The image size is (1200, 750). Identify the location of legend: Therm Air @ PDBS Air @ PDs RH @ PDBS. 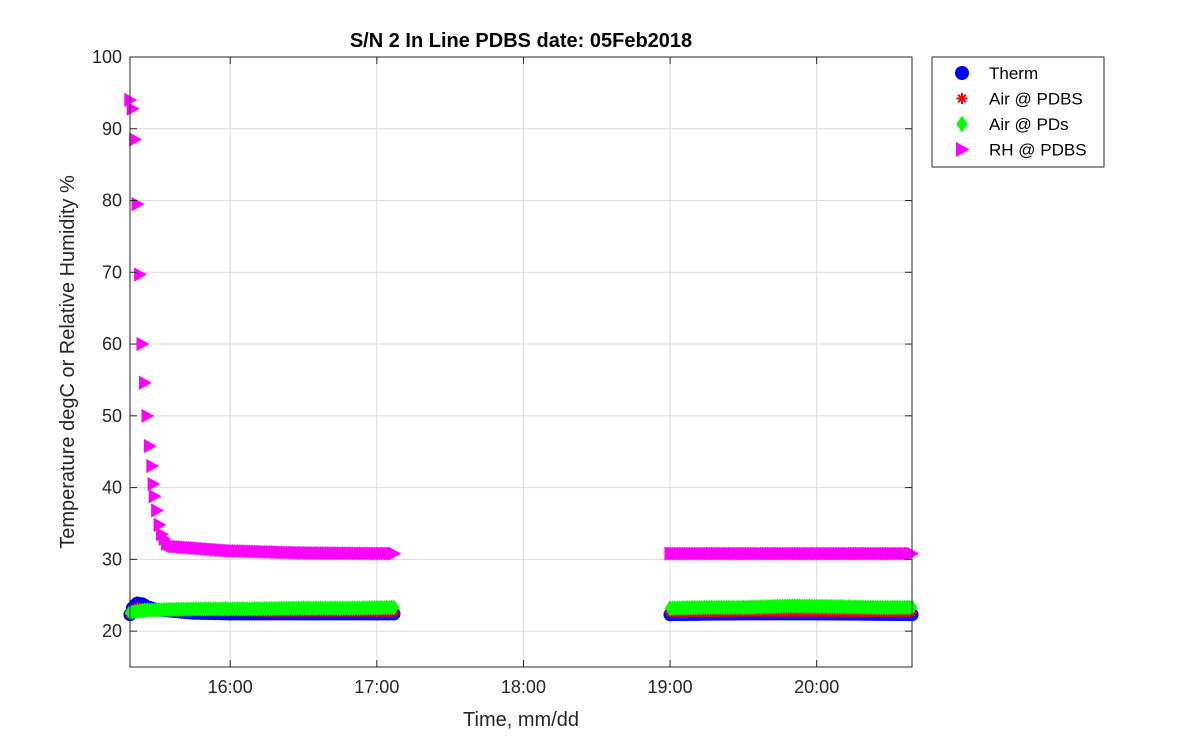
(1018, 112).